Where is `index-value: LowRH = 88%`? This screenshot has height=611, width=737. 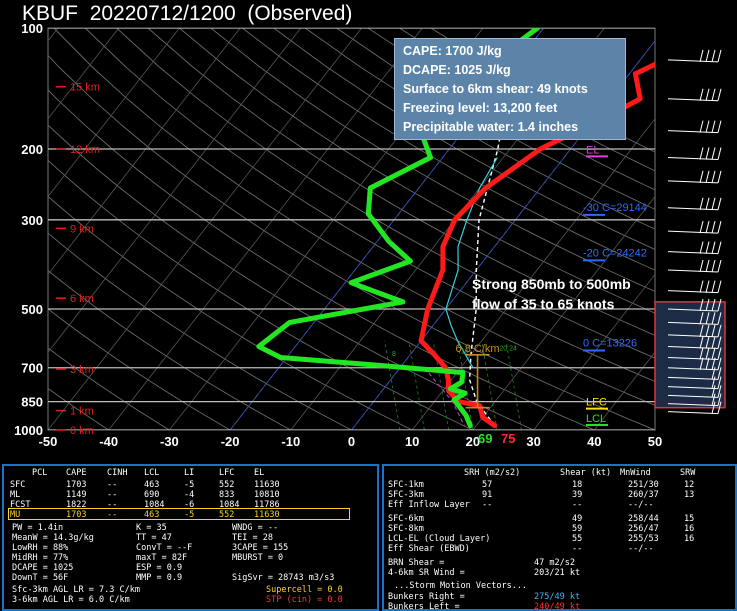
index-value: LowRH = 88% is located at coordinates (40, 548).